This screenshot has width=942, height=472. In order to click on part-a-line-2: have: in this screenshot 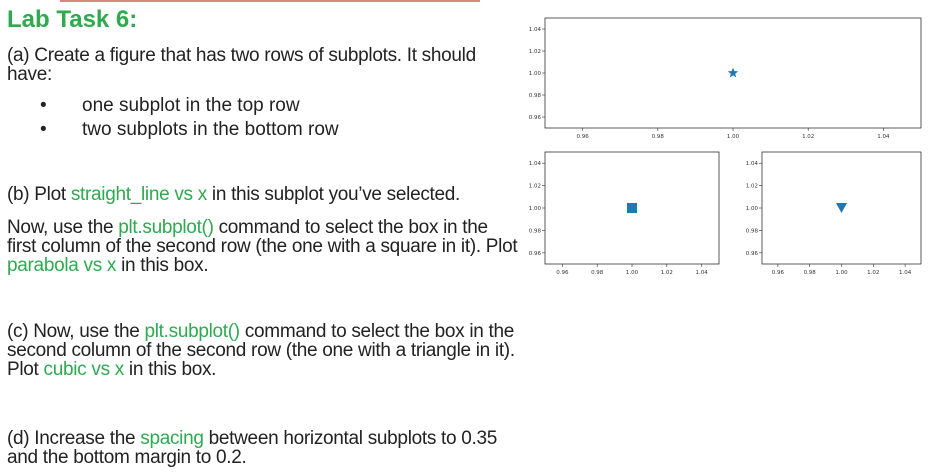, I will do `click(29, 74)`.